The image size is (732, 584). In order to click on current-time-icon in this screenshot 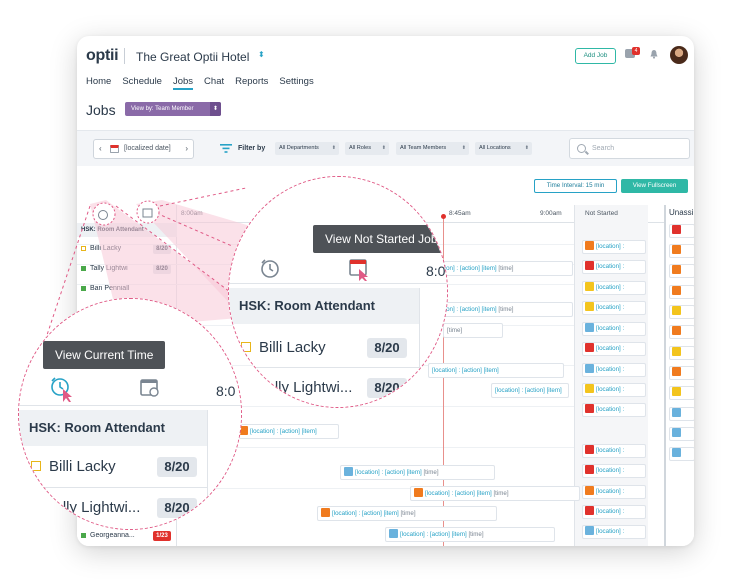, I will do `click(63, 389)`.